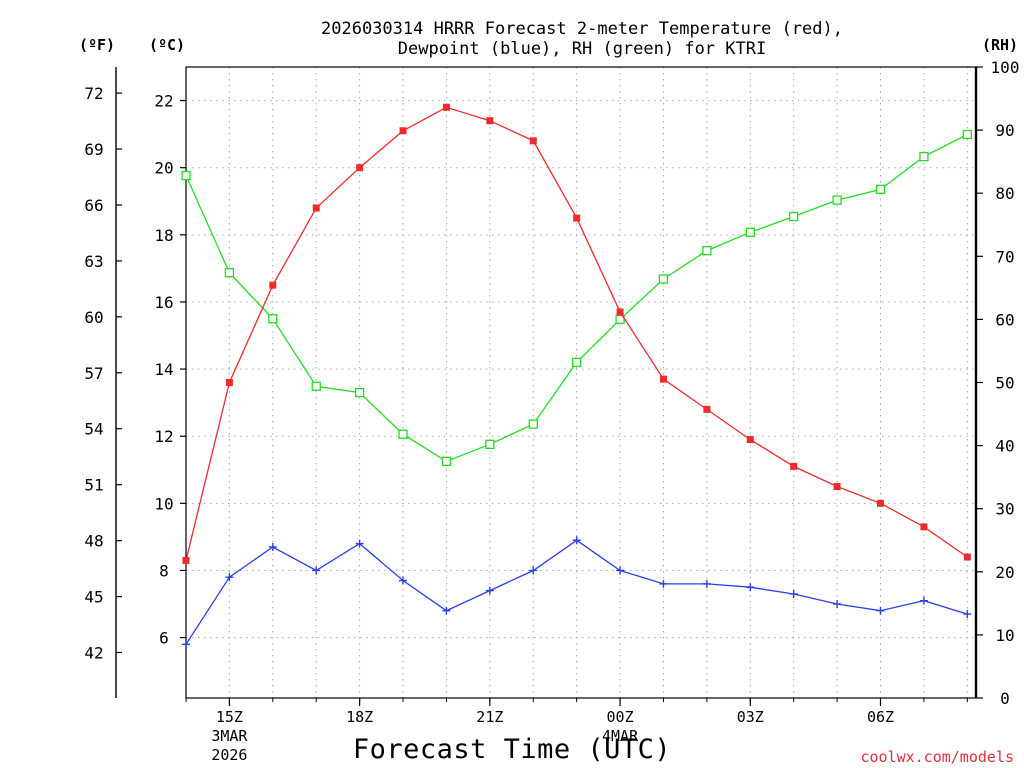  I want to click on chart-title-line-2: Dewpoint (blue), RH (green) for KTRI, so click(582, 49).